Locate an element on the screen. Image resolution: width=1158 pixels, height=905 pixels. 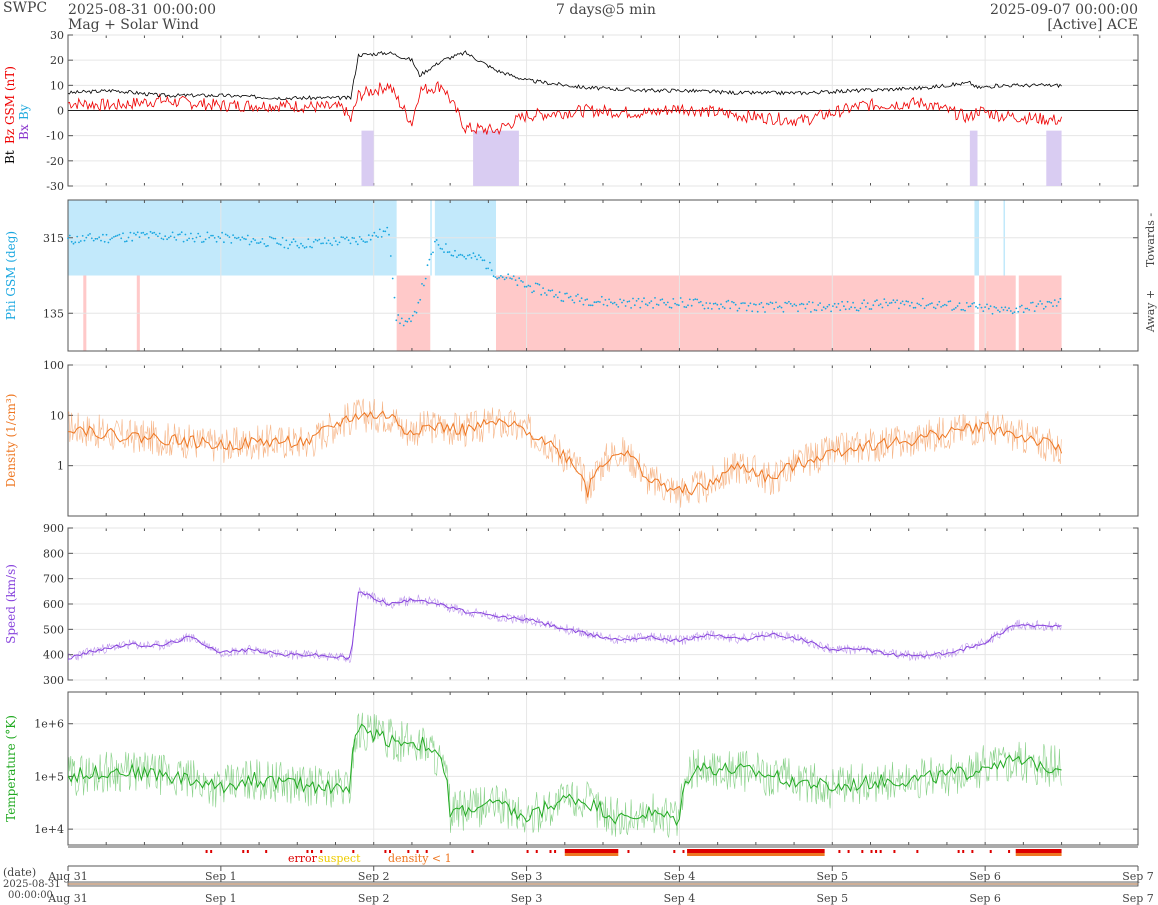
slider-tick-label: Aug 31 is located at coordinates (67, 898).